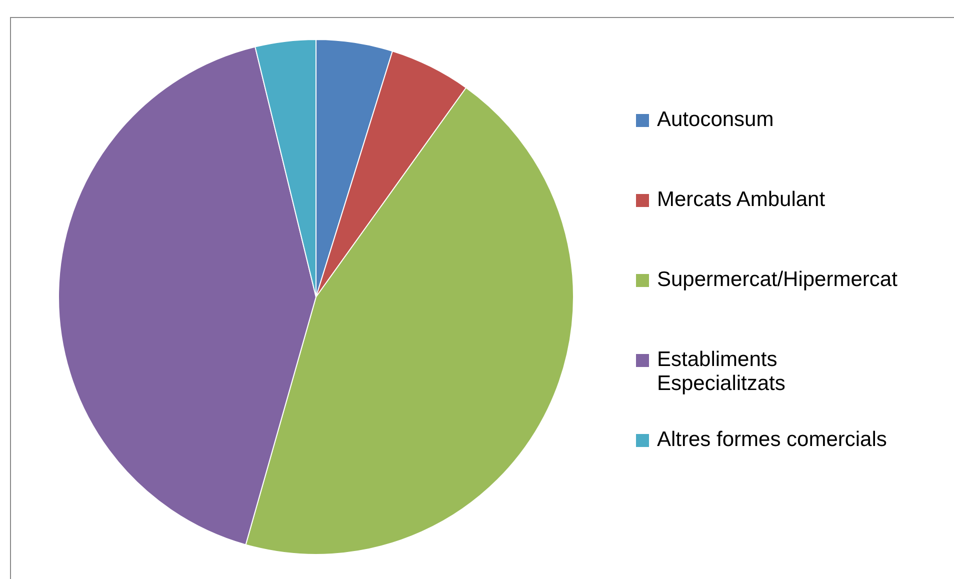 The width and height of the screenshot is (954, 579). Describe the element at coordinates (741, 200) in the screenshot. I see `legend-label: Mercats Ambulant` at that location.